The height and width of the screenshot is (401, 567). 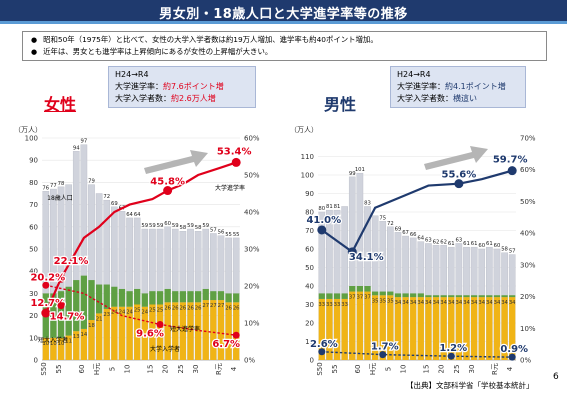 What do you see at coordinates (61, 184) in the screenshot?
I see `population-value-label: 78` at bounding box center [61, 184].